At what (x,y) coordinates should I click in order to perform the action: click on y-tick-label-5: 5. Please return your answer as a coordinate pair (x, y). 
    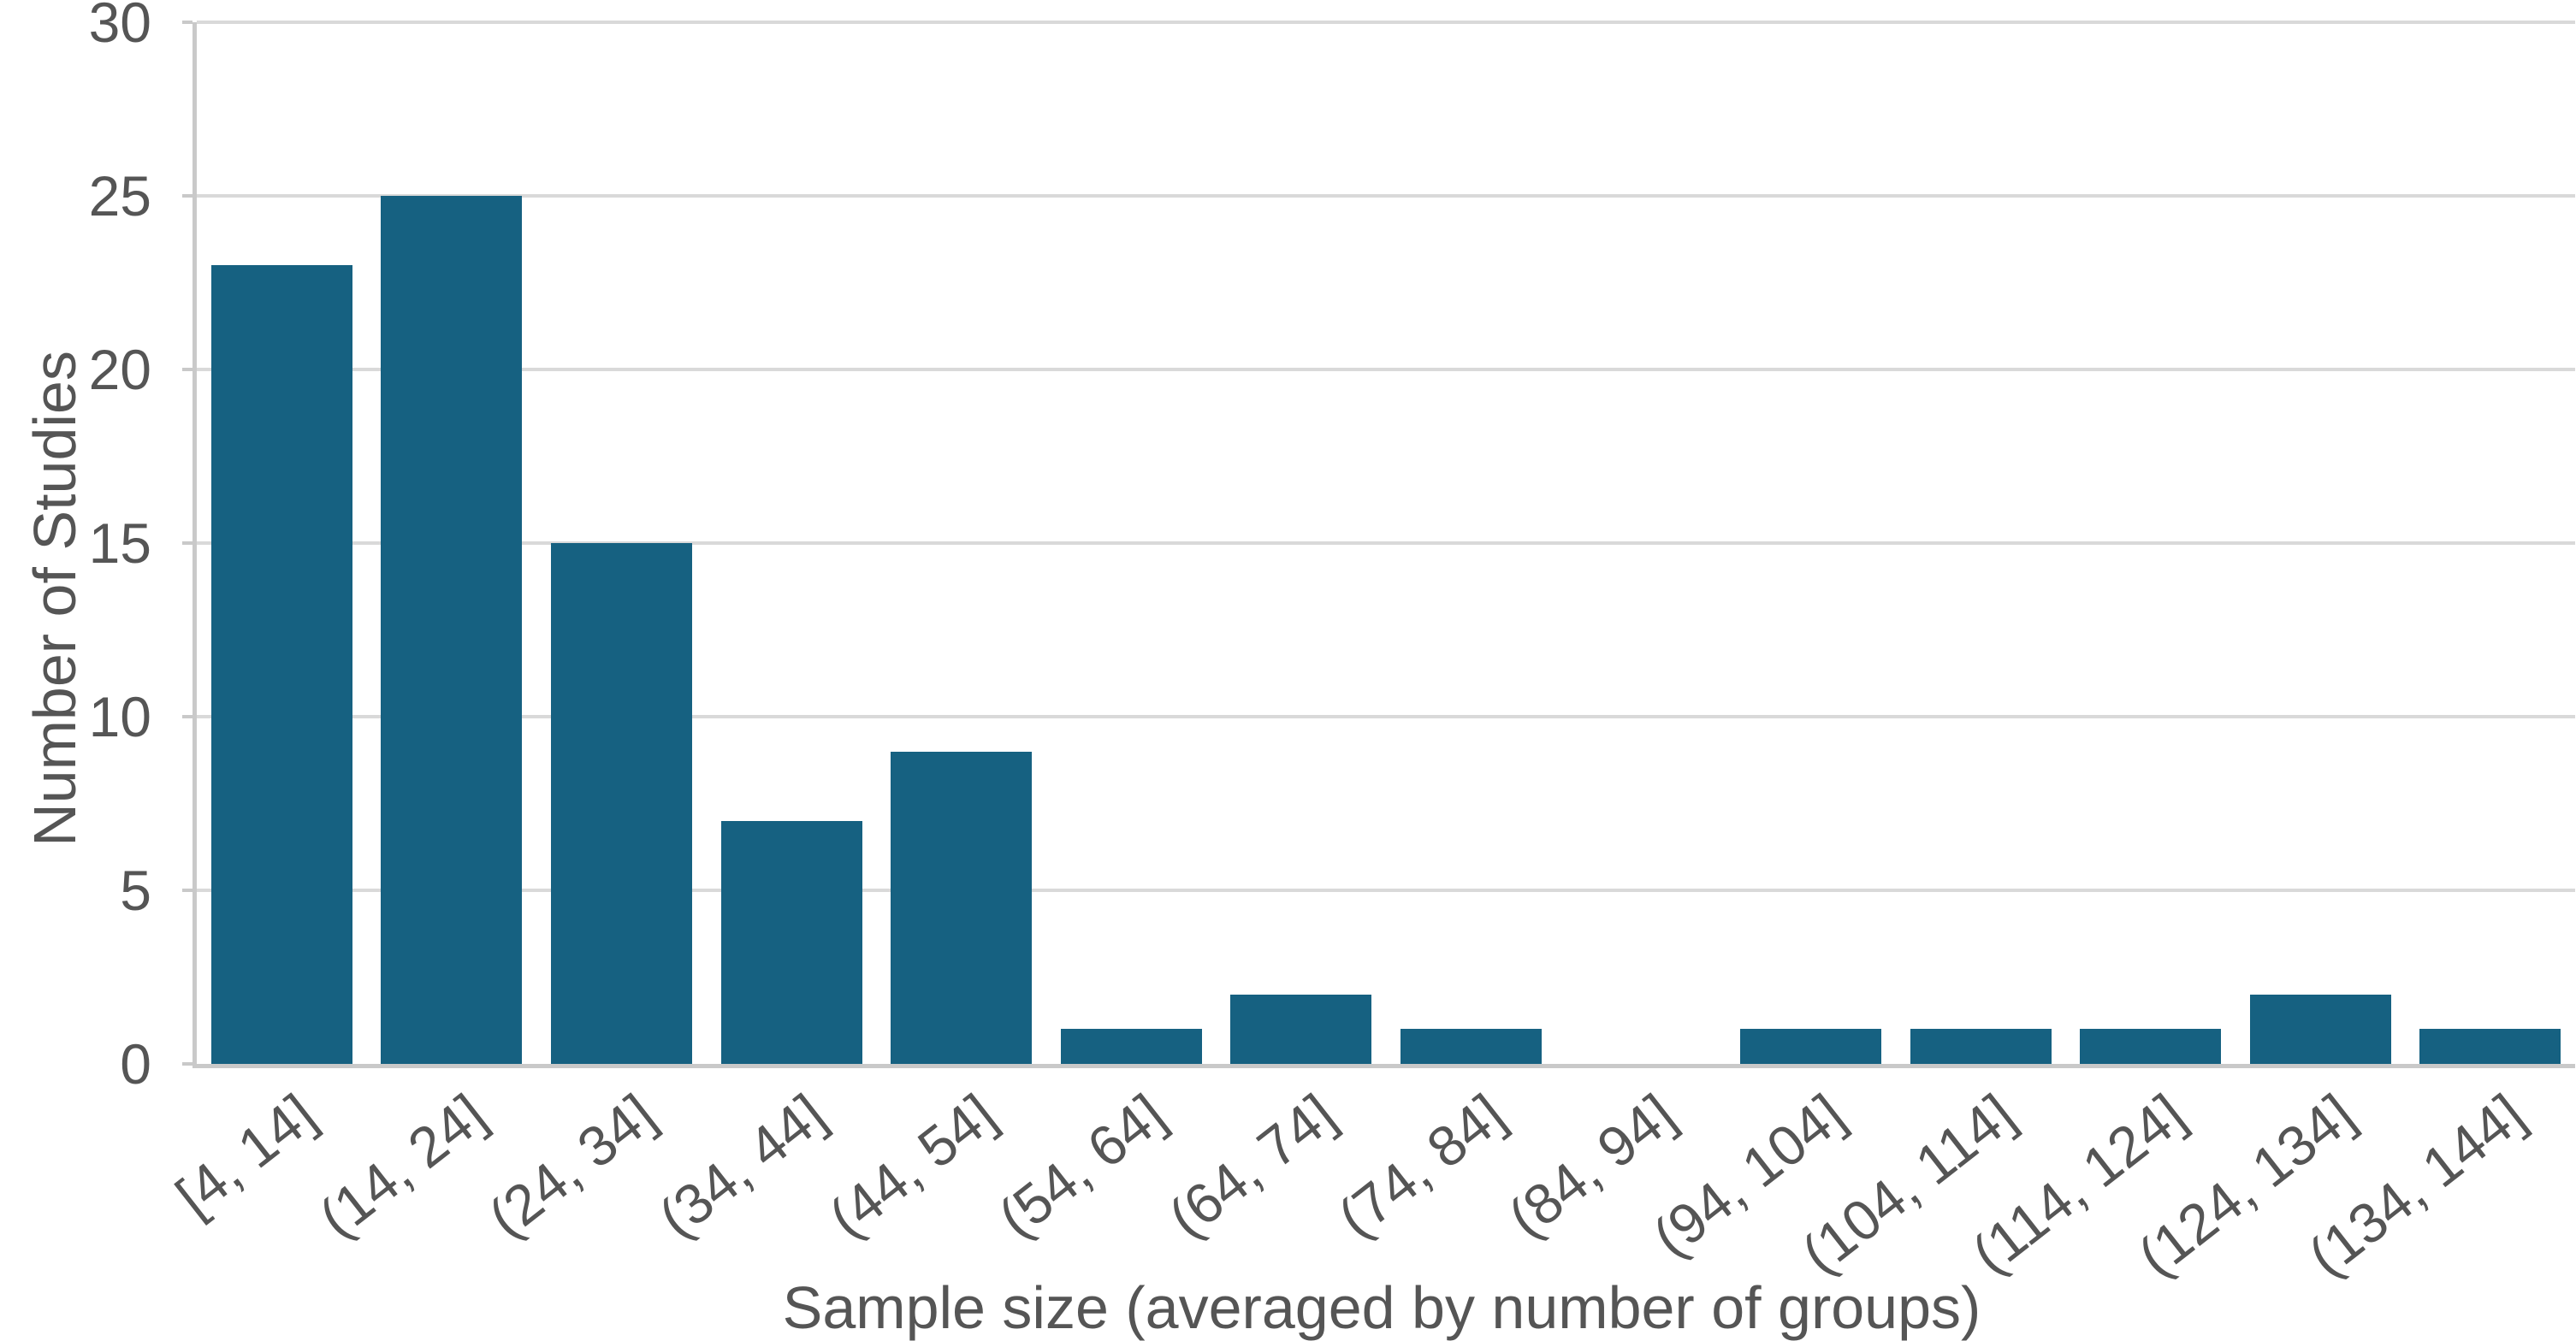
    Looking at the image, I should click on (135, 891).